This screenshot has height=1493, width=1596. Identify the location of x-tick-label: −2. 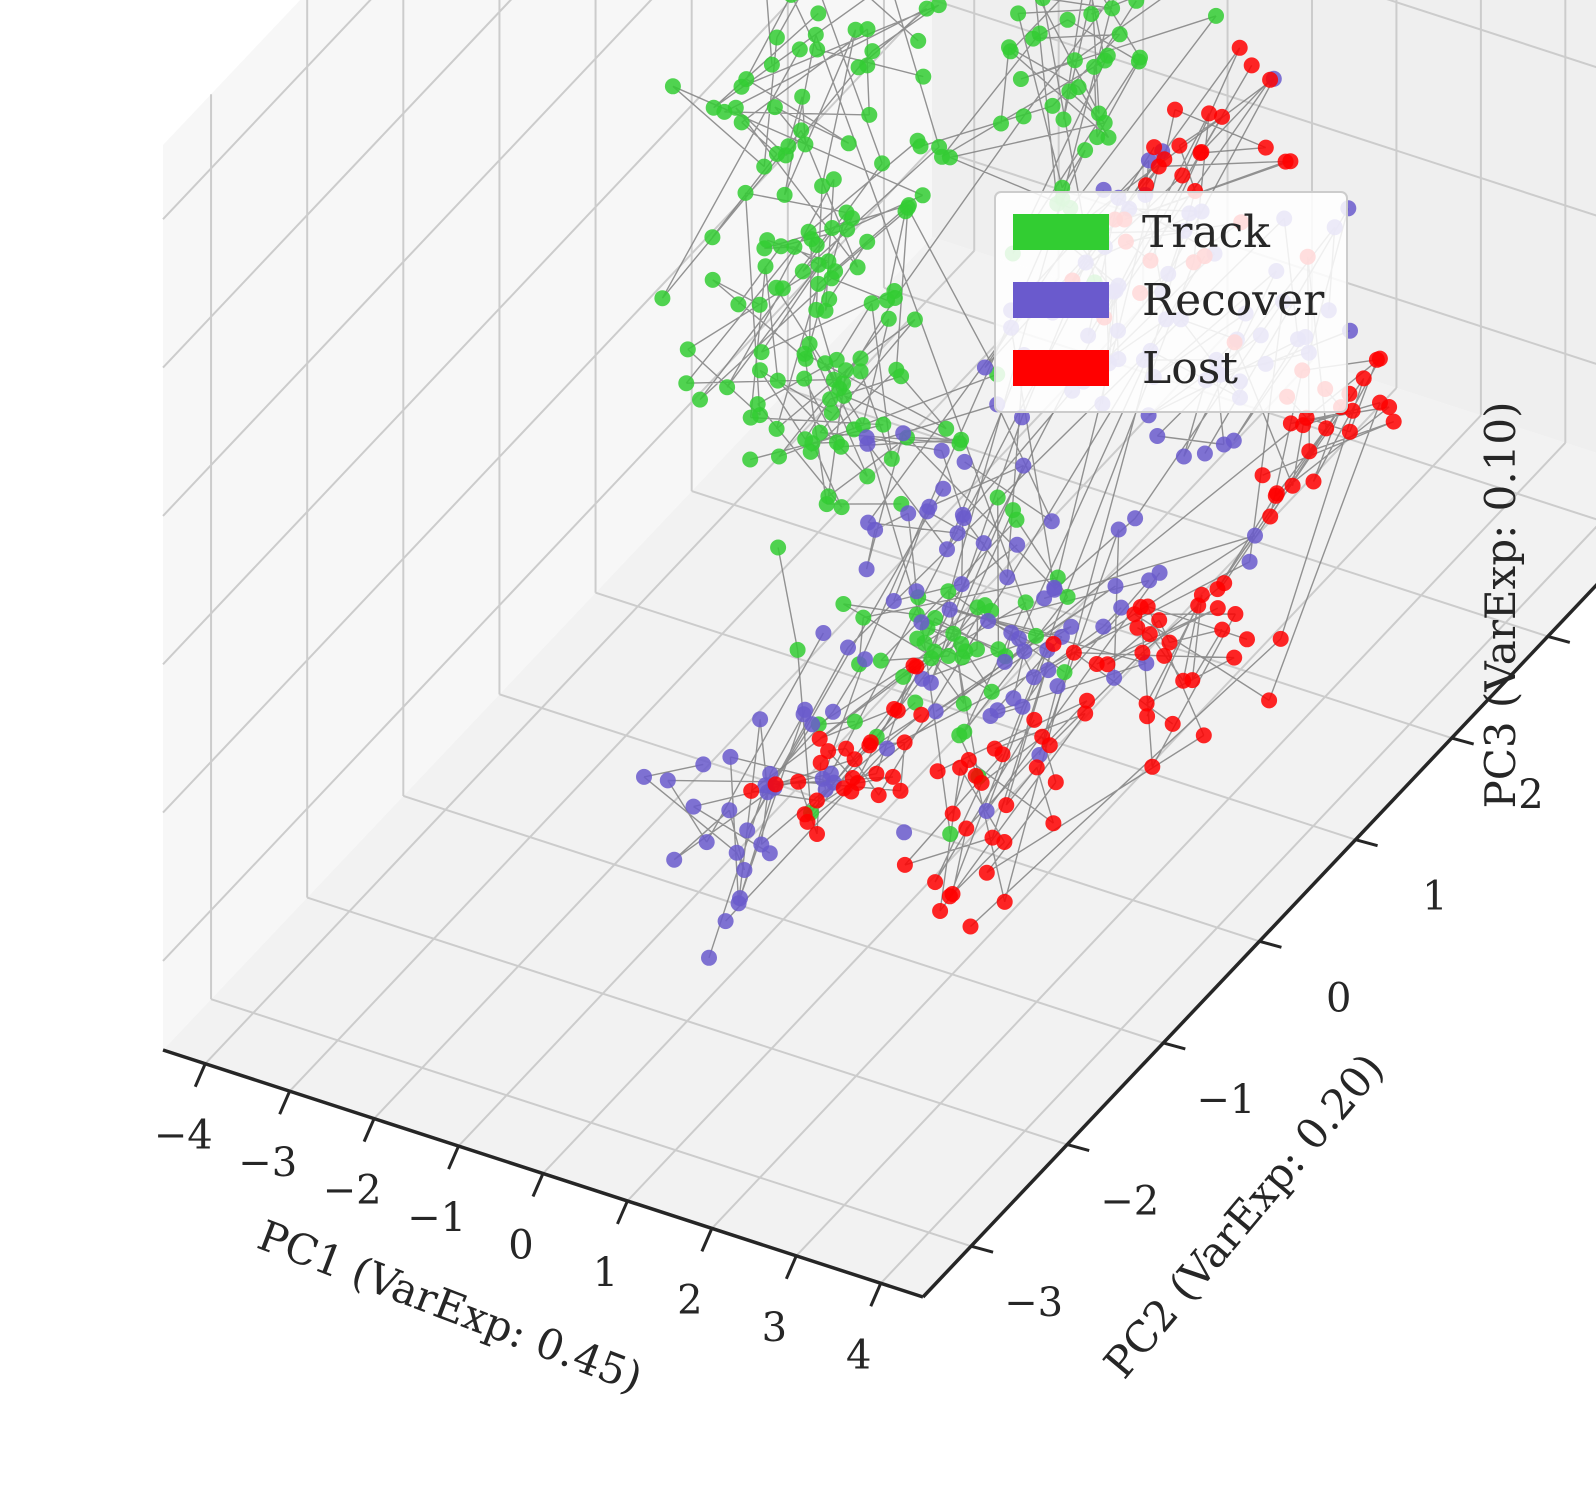
(352, 1191).